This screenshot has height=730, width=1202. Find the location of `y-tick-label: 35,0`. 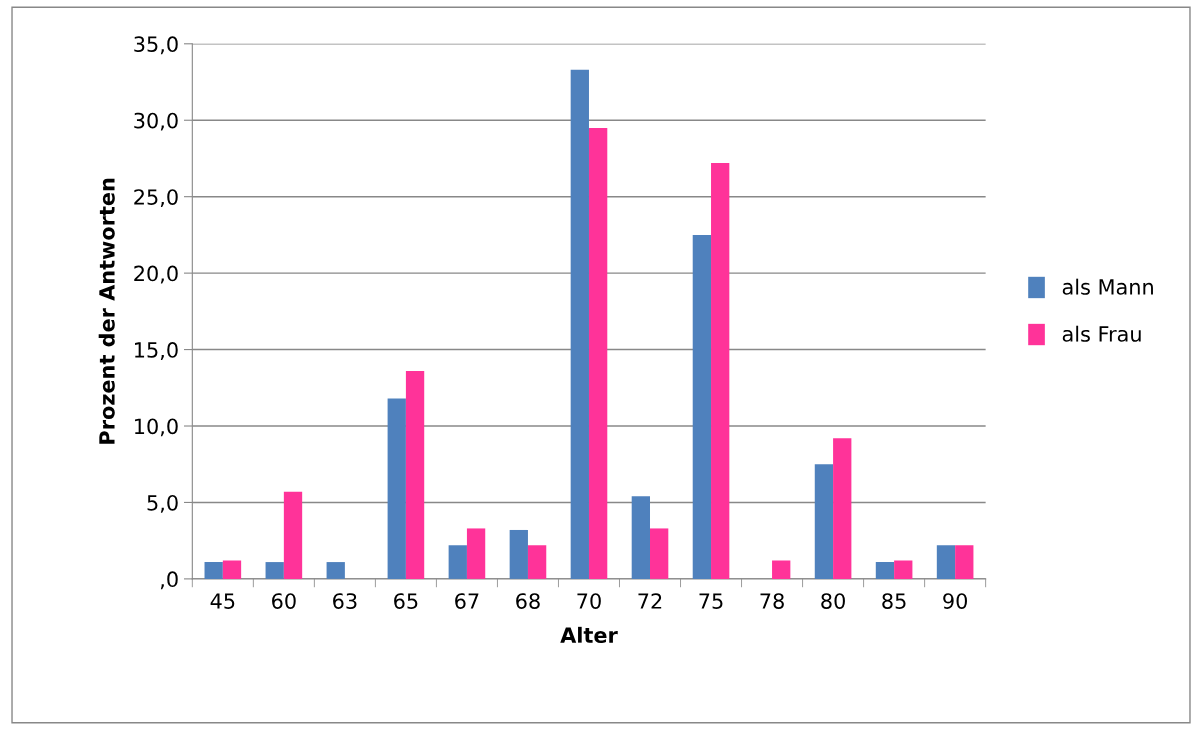

y-tick-label: 35,0 is located at coordinates (156, 45).